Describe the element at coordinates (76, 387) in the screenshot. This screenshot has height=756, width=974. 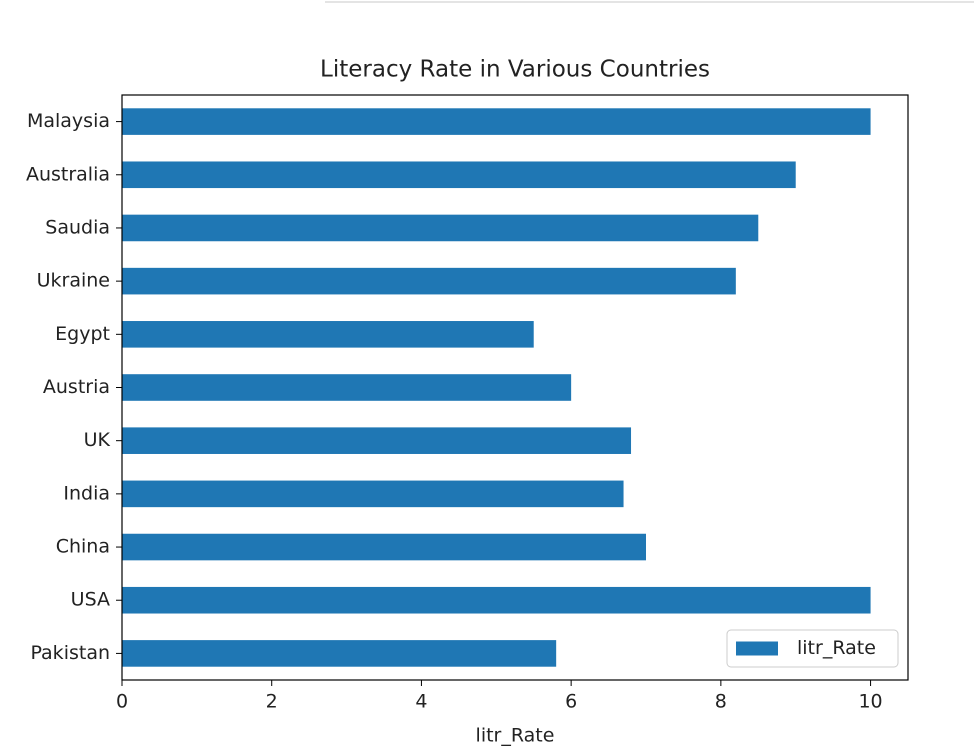
I see `y-tick-label: Austria` at that location.